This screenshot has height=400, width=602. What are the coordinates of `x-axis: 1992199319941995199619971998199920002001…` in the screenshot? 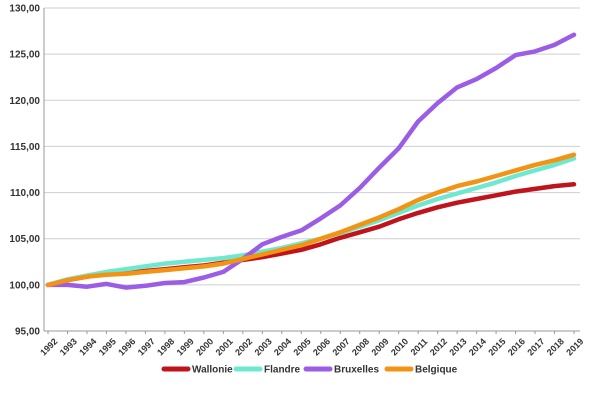 It's located at (311, 343).